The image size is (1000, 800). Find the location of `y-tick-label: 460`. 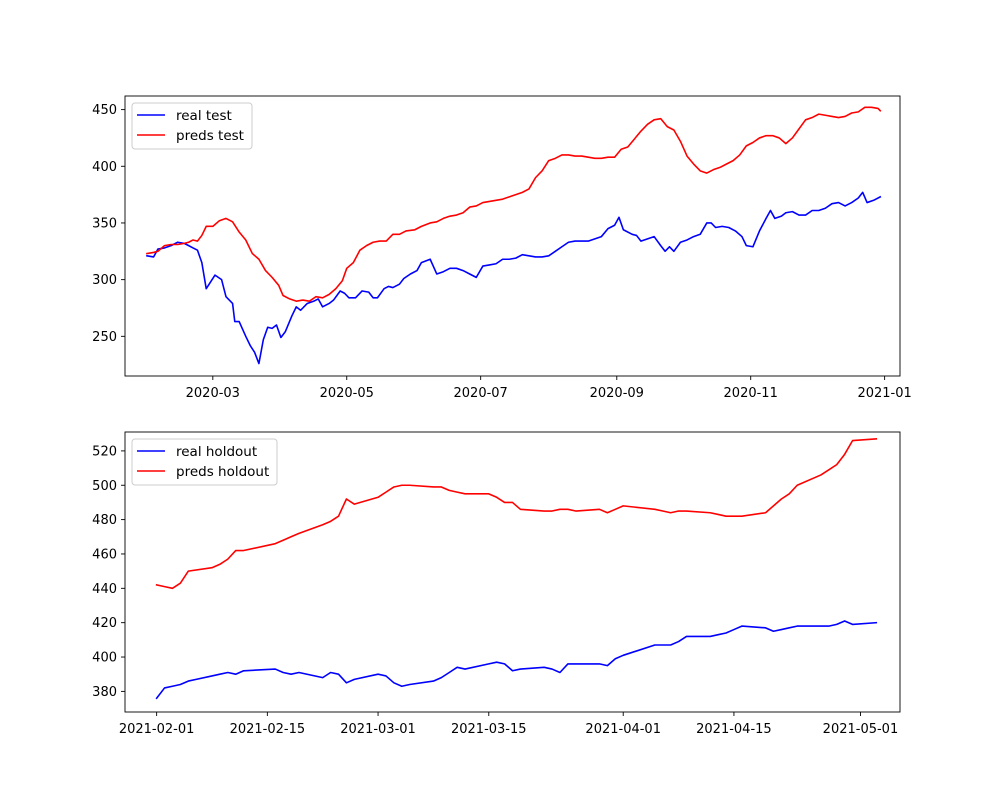

y-tick-label: 460 is located at coordinates (104, 554).